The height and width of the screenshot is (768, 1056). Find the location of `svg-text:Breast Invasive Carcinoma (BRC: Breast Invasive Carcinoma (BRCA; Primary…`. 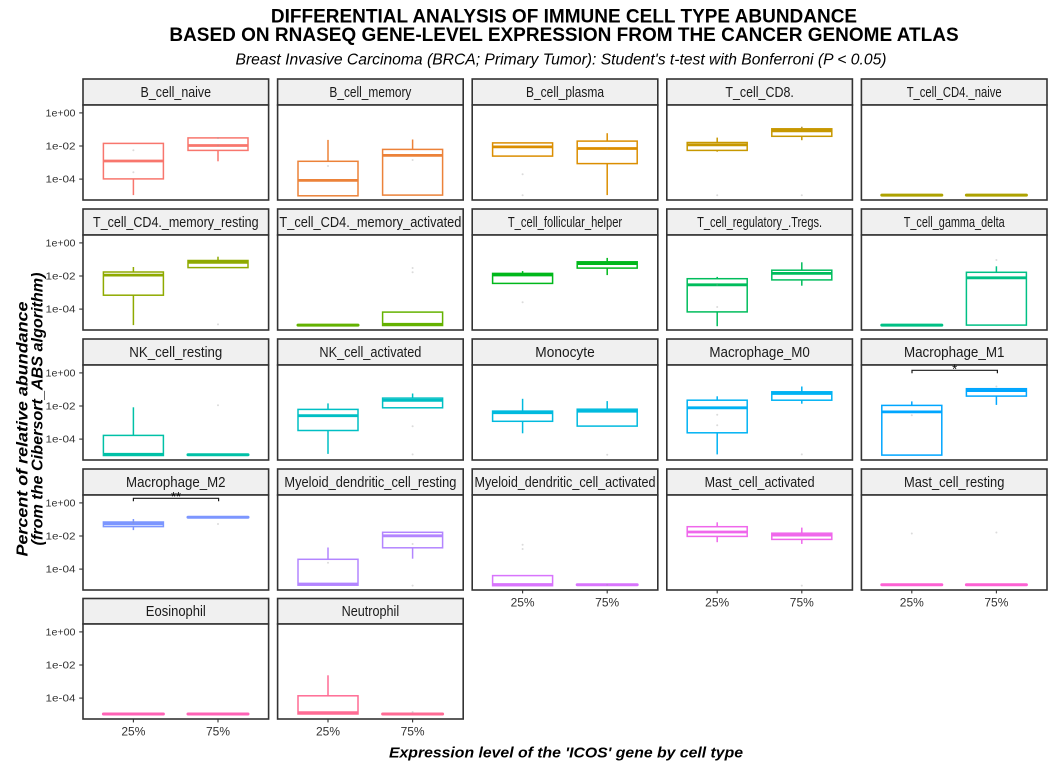

svg-text:Breast Invasive Carcinoma (BRC: Breast Invasive Carcinoma (BRCA; Primary… is located at coordinates (561, 60).